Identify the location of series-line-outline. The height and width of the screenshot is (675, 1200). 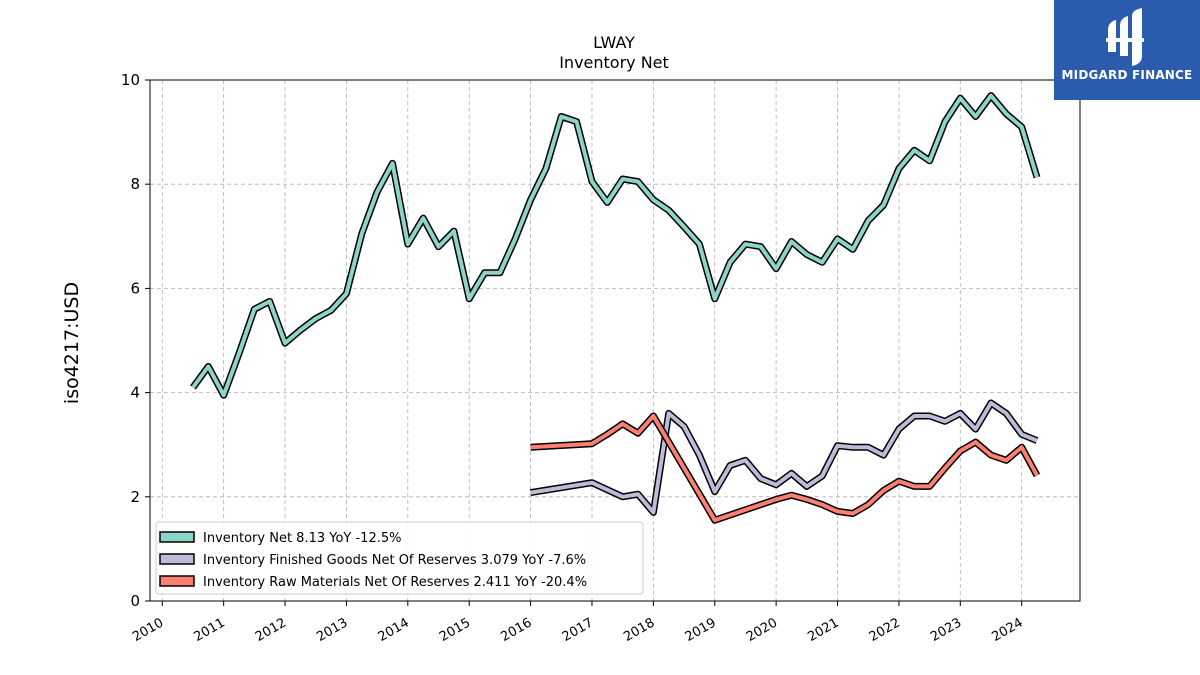
(785, 468).